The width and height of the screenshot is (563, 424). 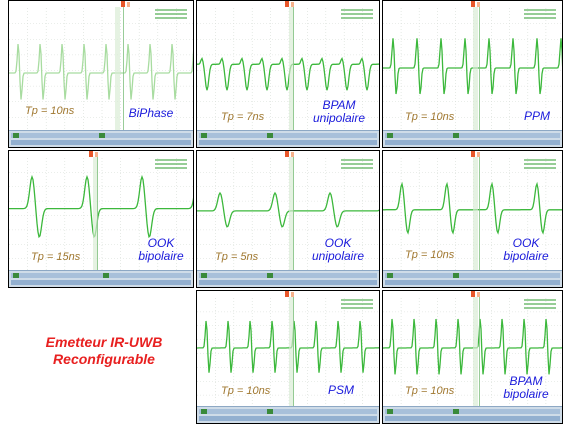 What do you see at coordinates (536, 116) in the screenshot?
I see `modulation-label: PPM` at bounding box center [536, 116].